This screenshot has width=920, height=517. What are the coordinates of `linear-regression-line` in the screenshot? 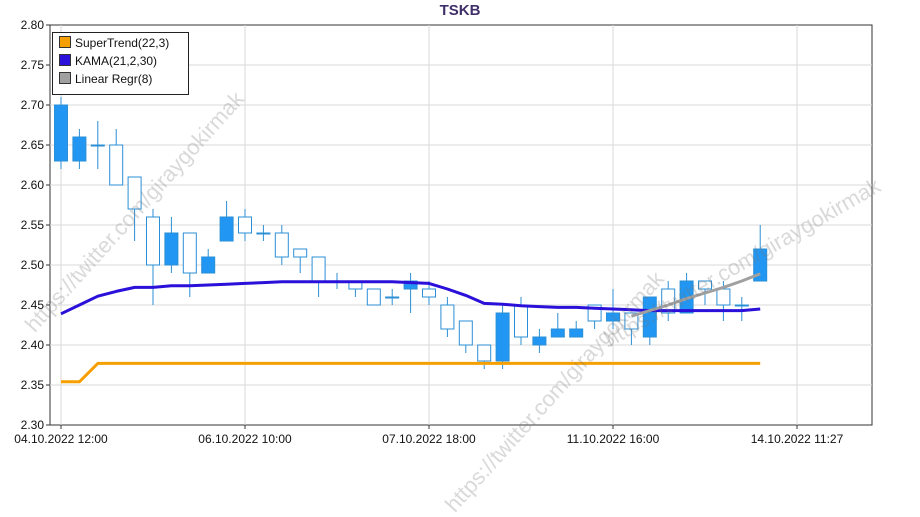 It's located at (695, 295).